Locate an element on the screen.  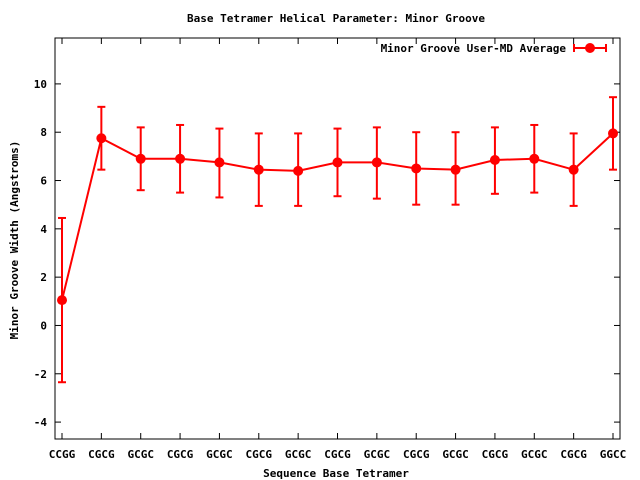
x-tick-label: CCGG is located at coordinates (62, 454).